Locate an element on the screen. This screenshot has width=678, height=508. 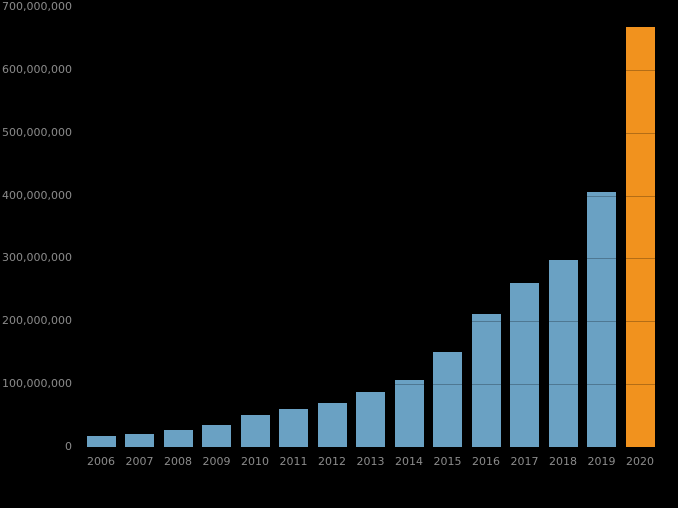
bar-2016 is located at coordinates (486, 380).